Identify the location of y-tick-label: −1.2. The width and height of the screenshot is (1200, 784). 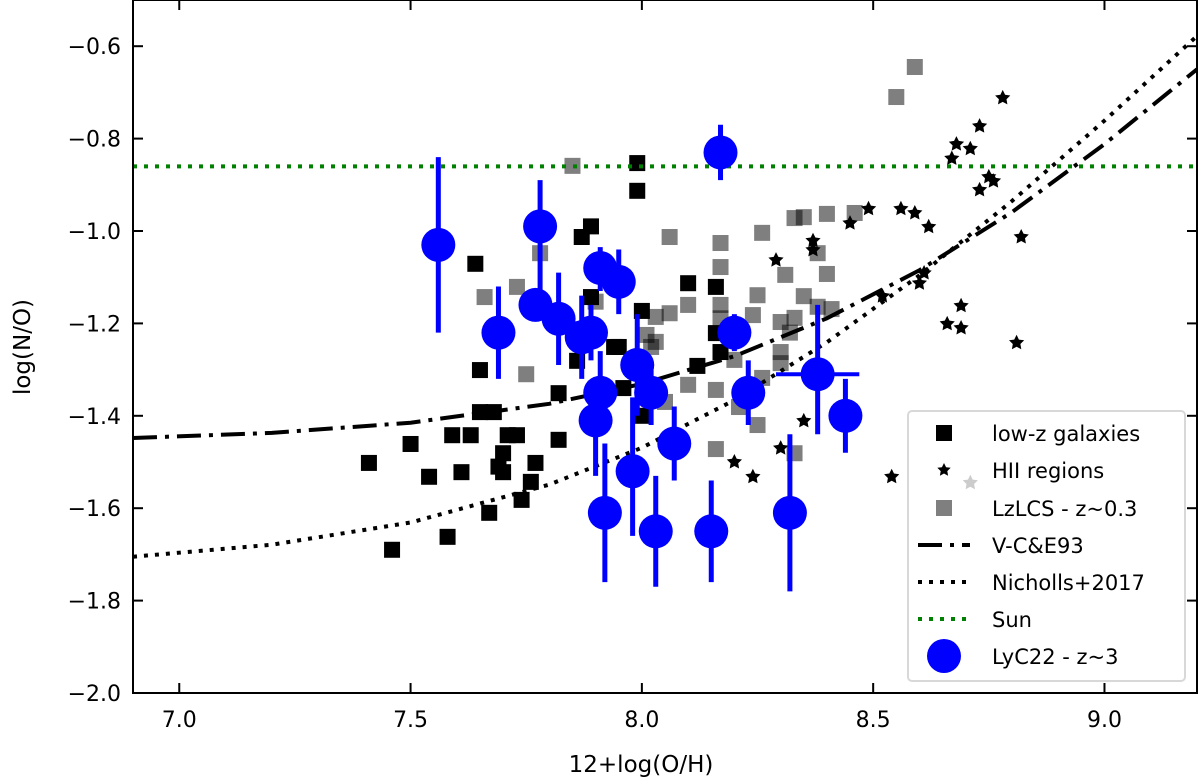
(94, 324).